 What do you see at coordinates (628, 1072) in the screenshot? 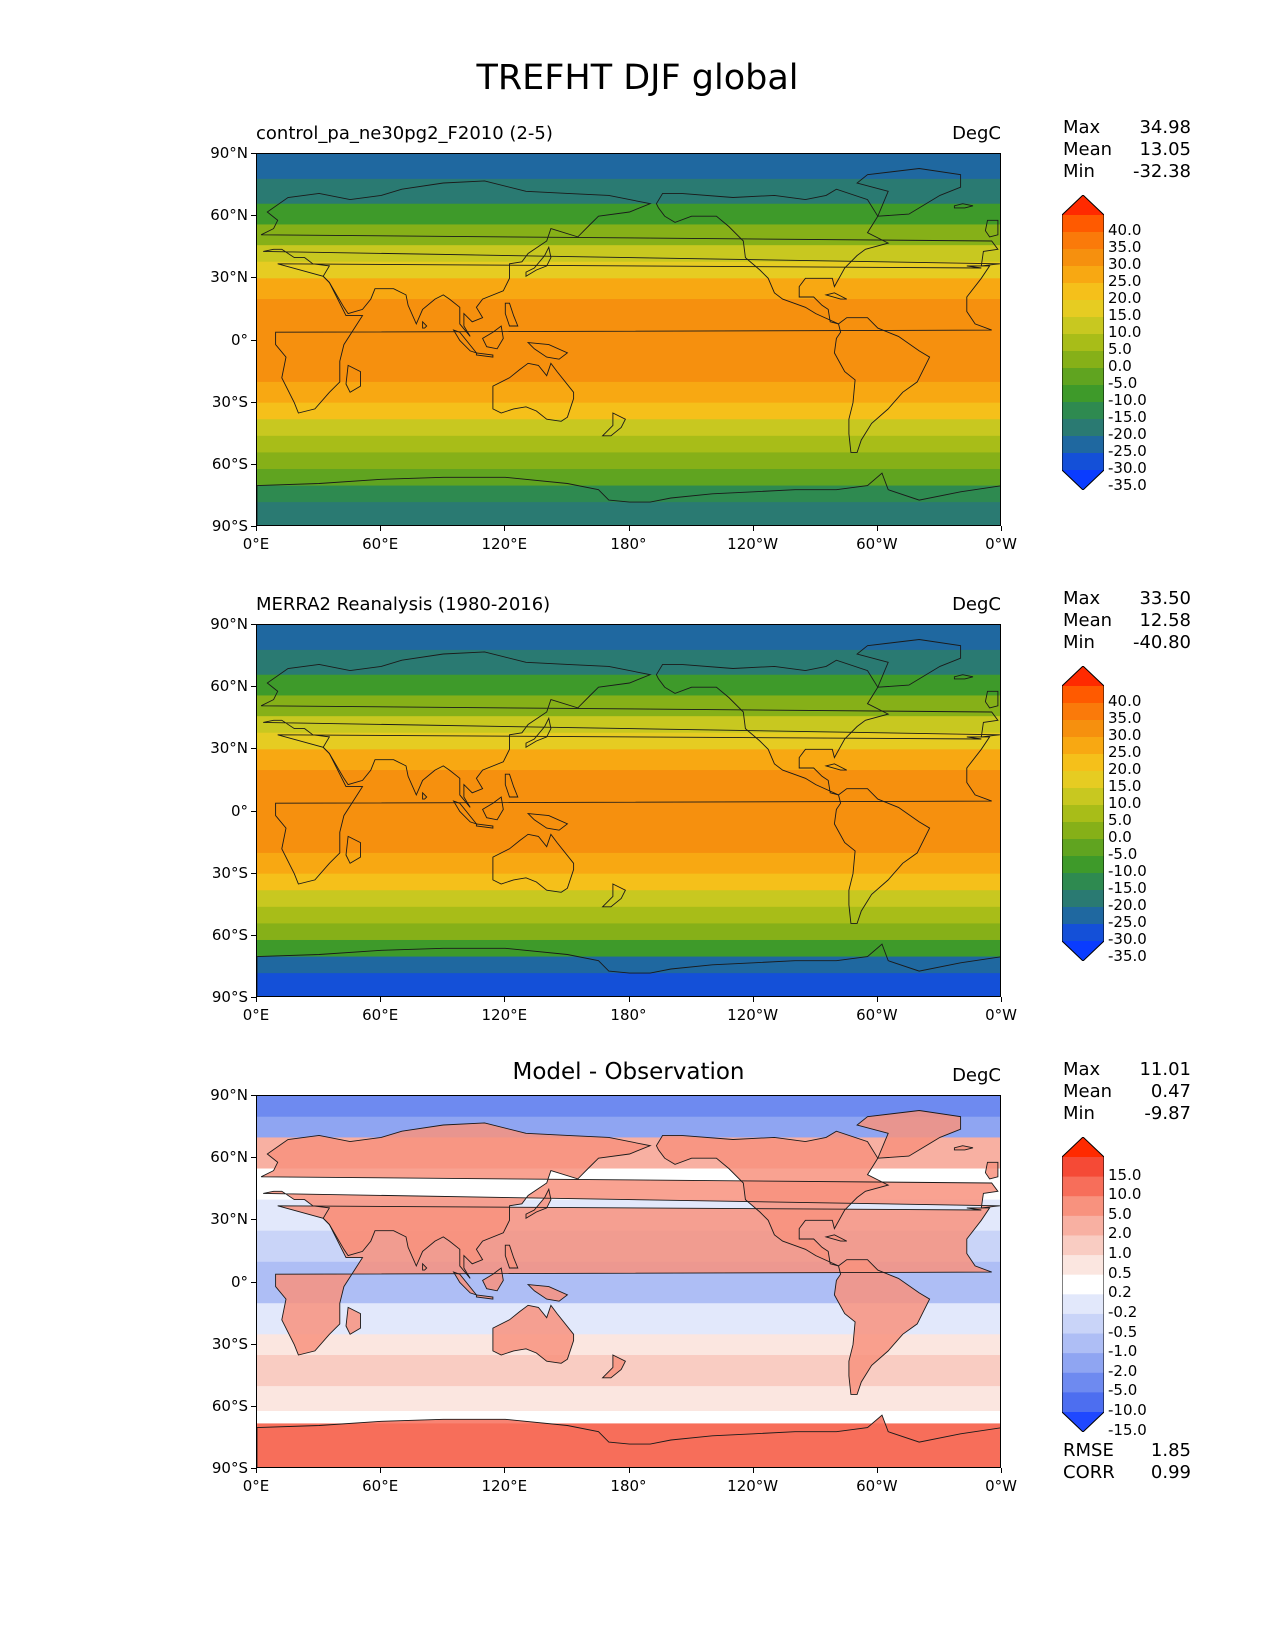
I see `panel-title: Model - Observation` at bounding box center [628, 1072].